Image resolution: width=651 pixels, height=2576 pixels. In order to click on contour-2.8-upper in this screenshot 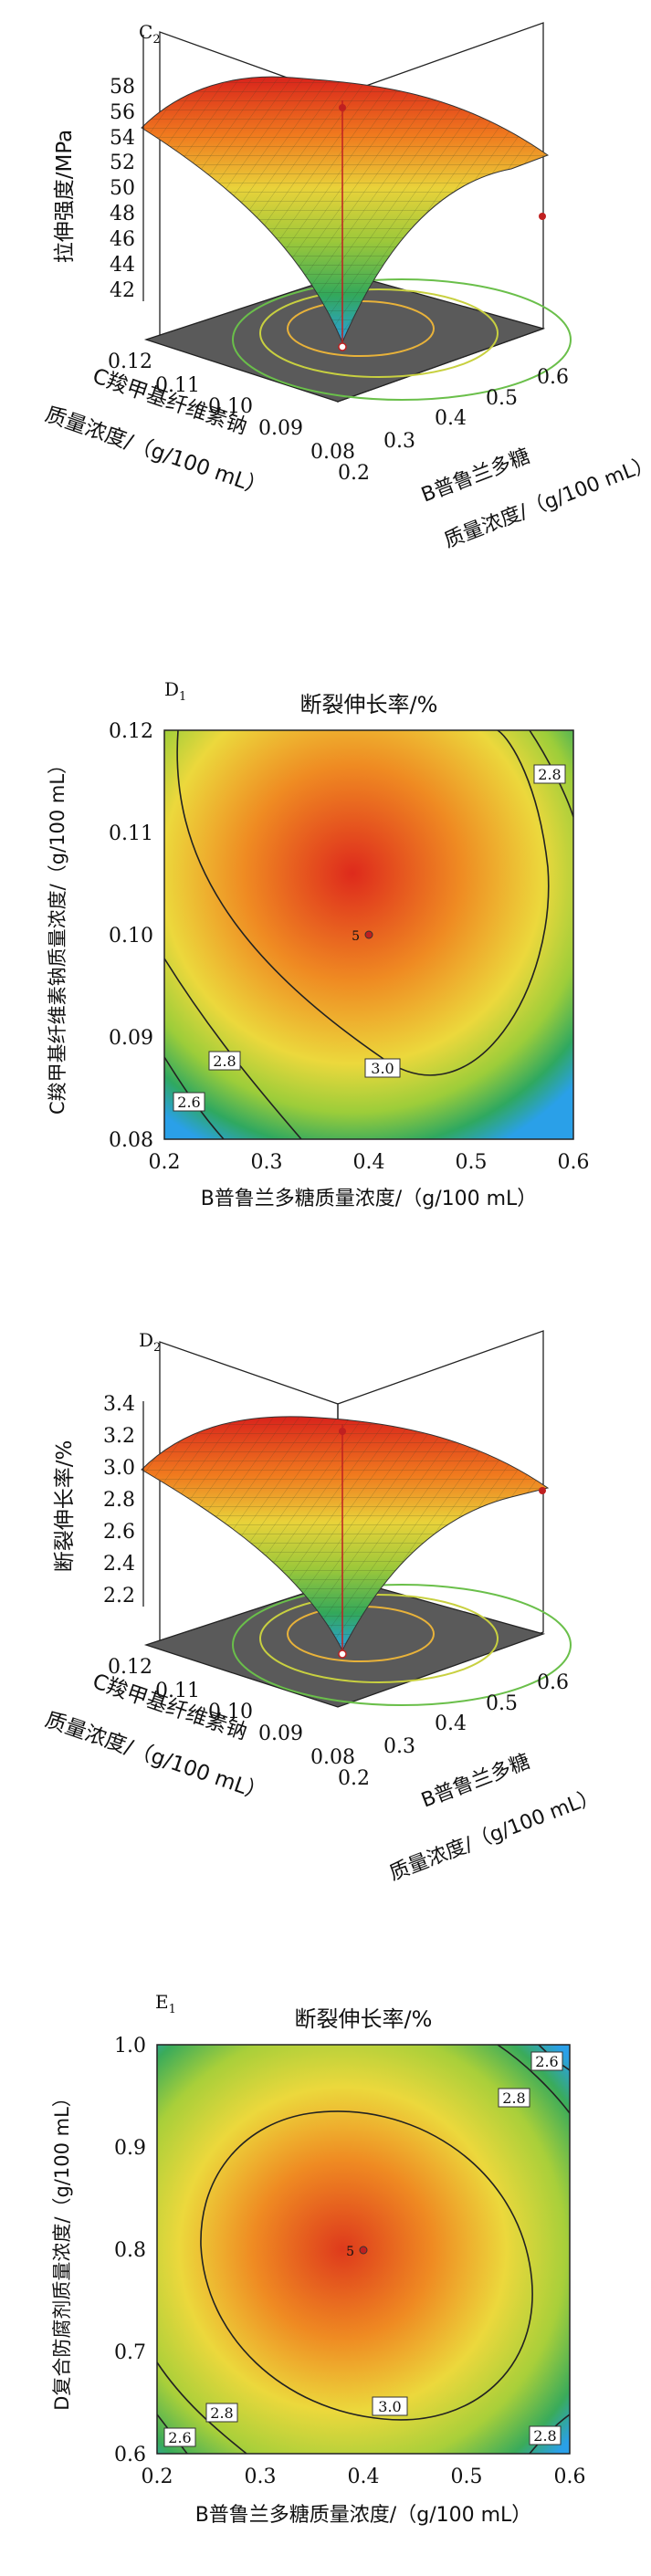, I will do `click(533, 2079)`.